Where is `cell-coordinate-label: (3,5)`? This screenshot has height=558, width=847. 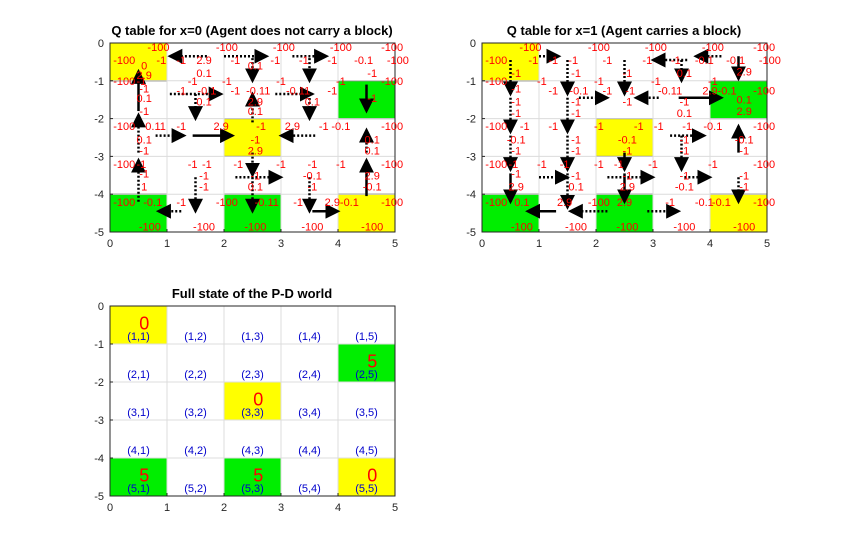
cell-coordinate-label: (3,5) is located at coordinates (366, 413).